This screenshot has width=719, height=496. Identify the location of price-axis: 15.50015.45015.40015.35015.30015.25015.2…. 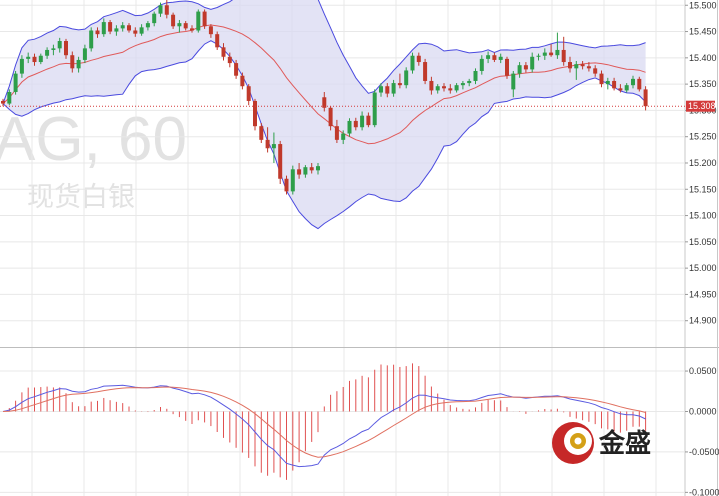
(701, 163).